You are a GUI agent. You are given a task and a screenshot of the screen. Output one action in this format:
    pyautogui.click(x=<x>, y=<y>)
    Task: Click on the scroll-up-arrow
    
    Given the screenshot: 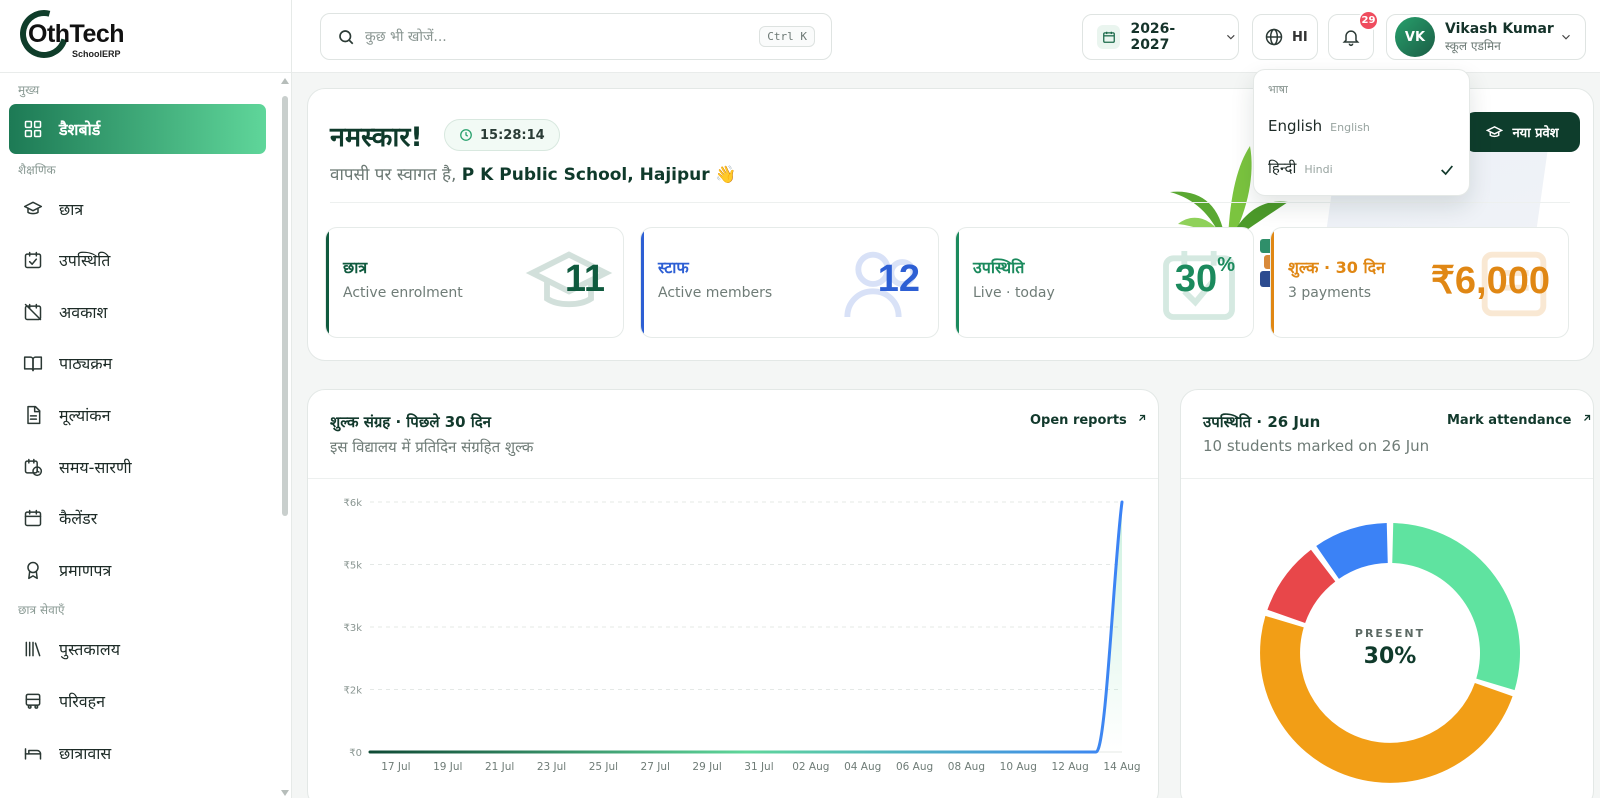 What is the action you would take?
    pyautogui.click(x=285, y=81)
    